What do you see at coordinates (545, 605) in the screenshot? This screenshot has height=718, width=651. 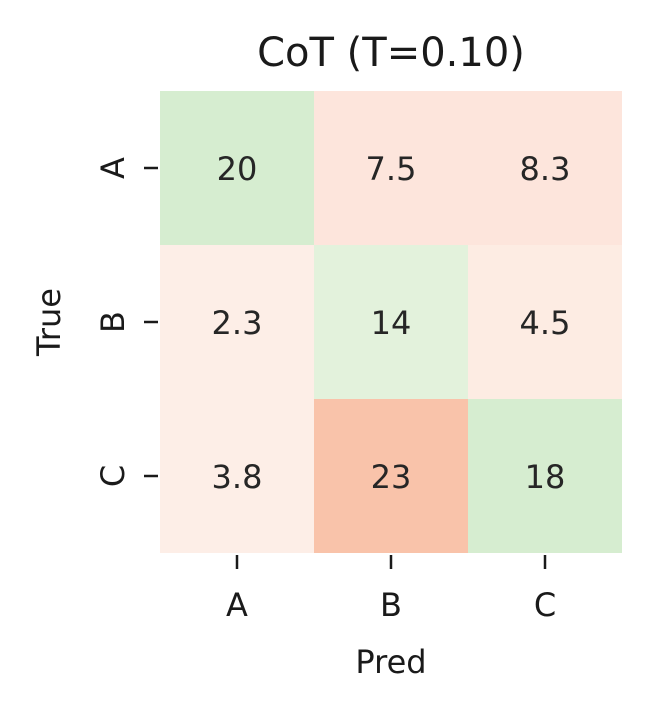 I see `x-tick-label-C: C` at bounding box center [545, 605].